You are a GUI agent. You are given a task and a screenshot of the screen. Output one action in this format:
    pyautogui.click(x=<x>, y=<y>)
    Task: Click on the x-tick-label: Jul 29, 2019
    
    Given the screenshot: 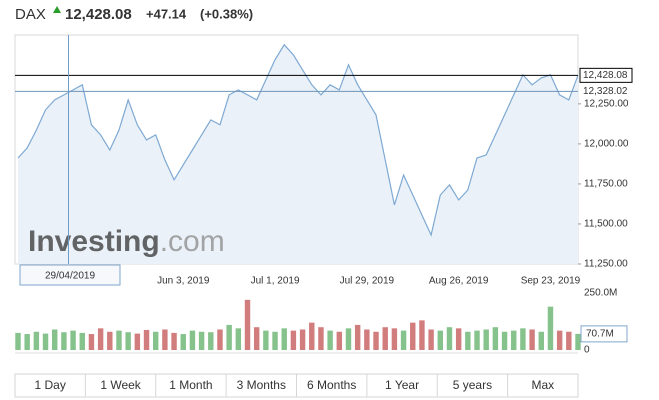 What is the action you would take?
    pyautogui.click(x=367, y=281)
    